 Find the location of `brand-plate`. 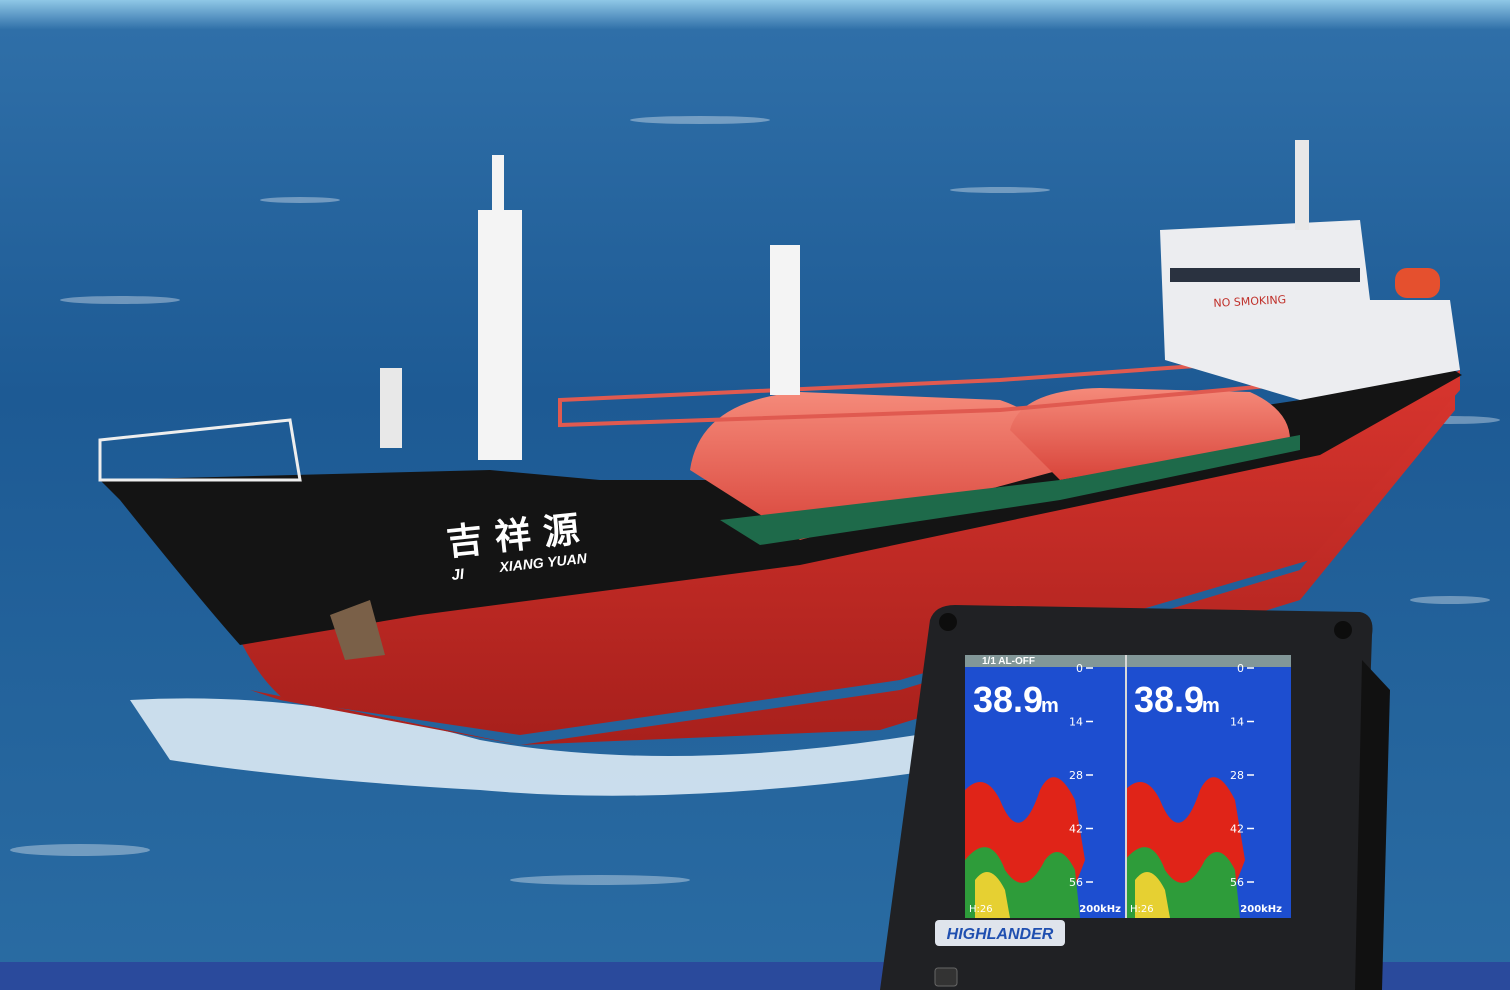

brand-plate is located at coordinates (1000, 933).